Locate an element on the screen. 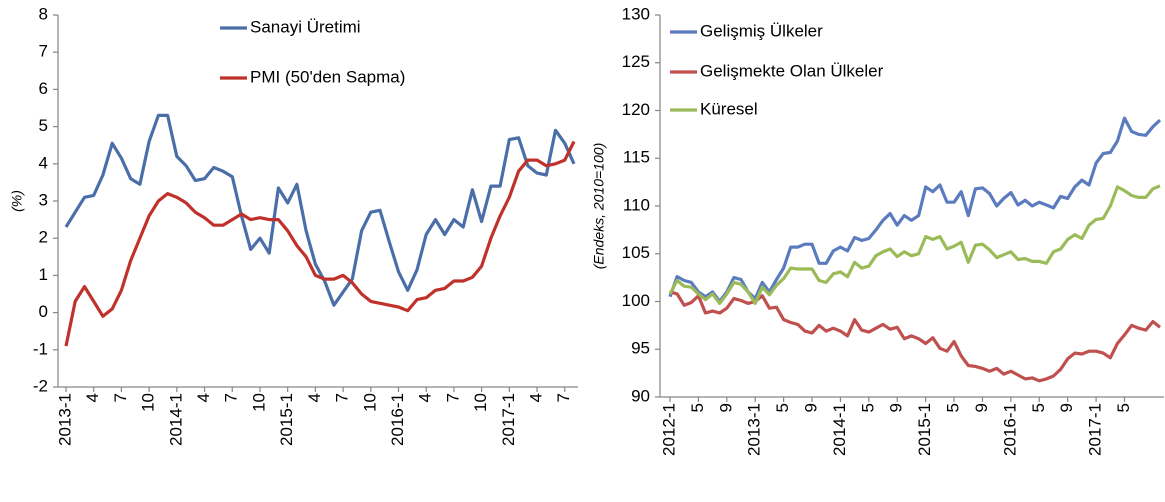 Image resolution: width=1165 pixels, height=502 pixels. y-tick-label: 0 is located at coordinates (43, 311).